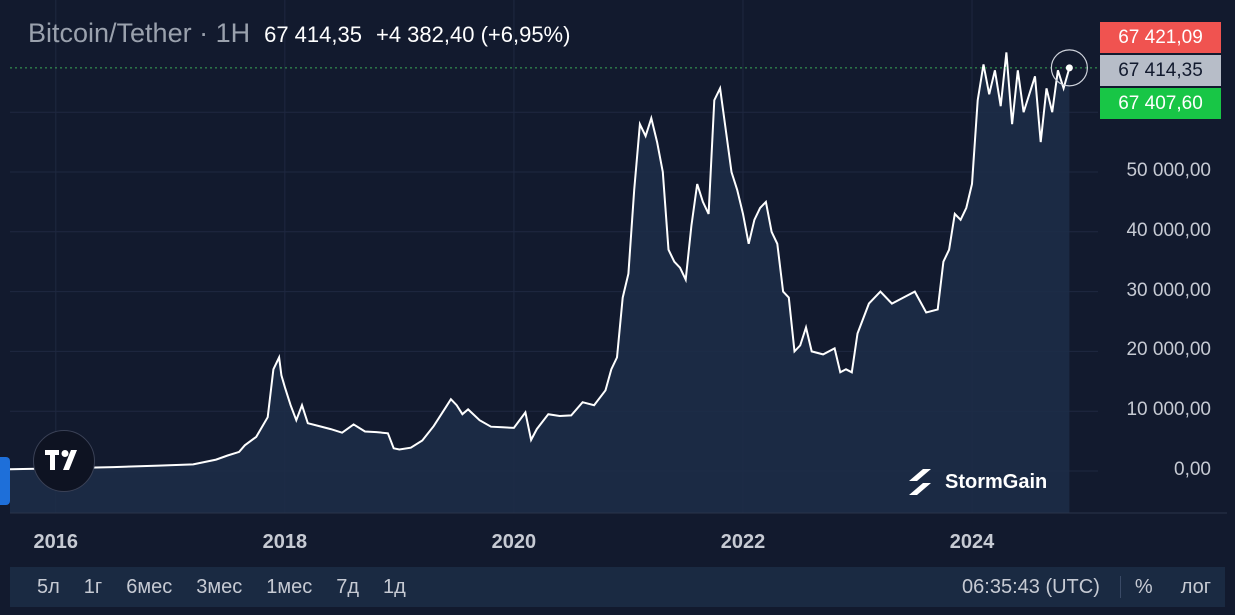  Describe the element at coordinates (394, 586) in the screenshot. I see `range-button: 1д` at that location.